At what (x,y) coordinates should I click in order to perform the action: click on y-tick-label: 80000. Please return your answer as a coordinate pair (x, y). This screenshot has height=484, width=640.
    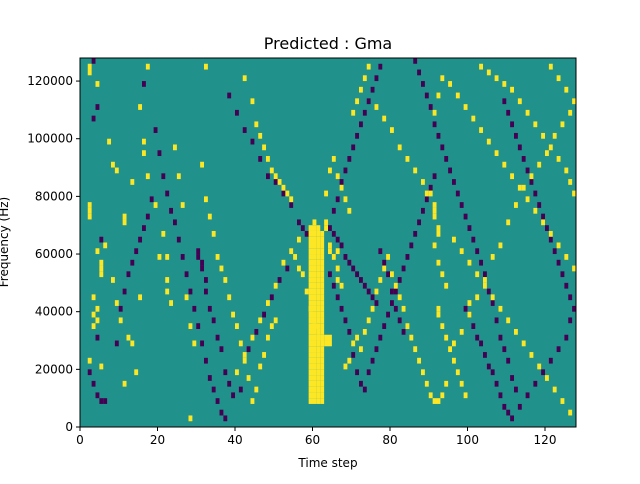
    Looking at the image, I should click on (54, 196).